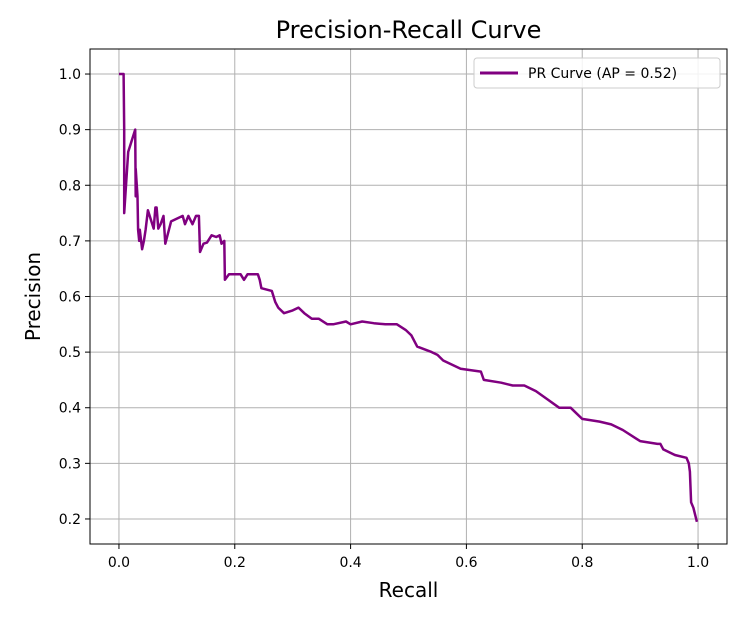 Image resolution: width=746 pixels, height=622 pixels. What do you see at coordinates (602, 74) in the screenshot?
I see `legend-entry-label: PR Curve (AP = 0.52)` at bounding box center [602, 74].